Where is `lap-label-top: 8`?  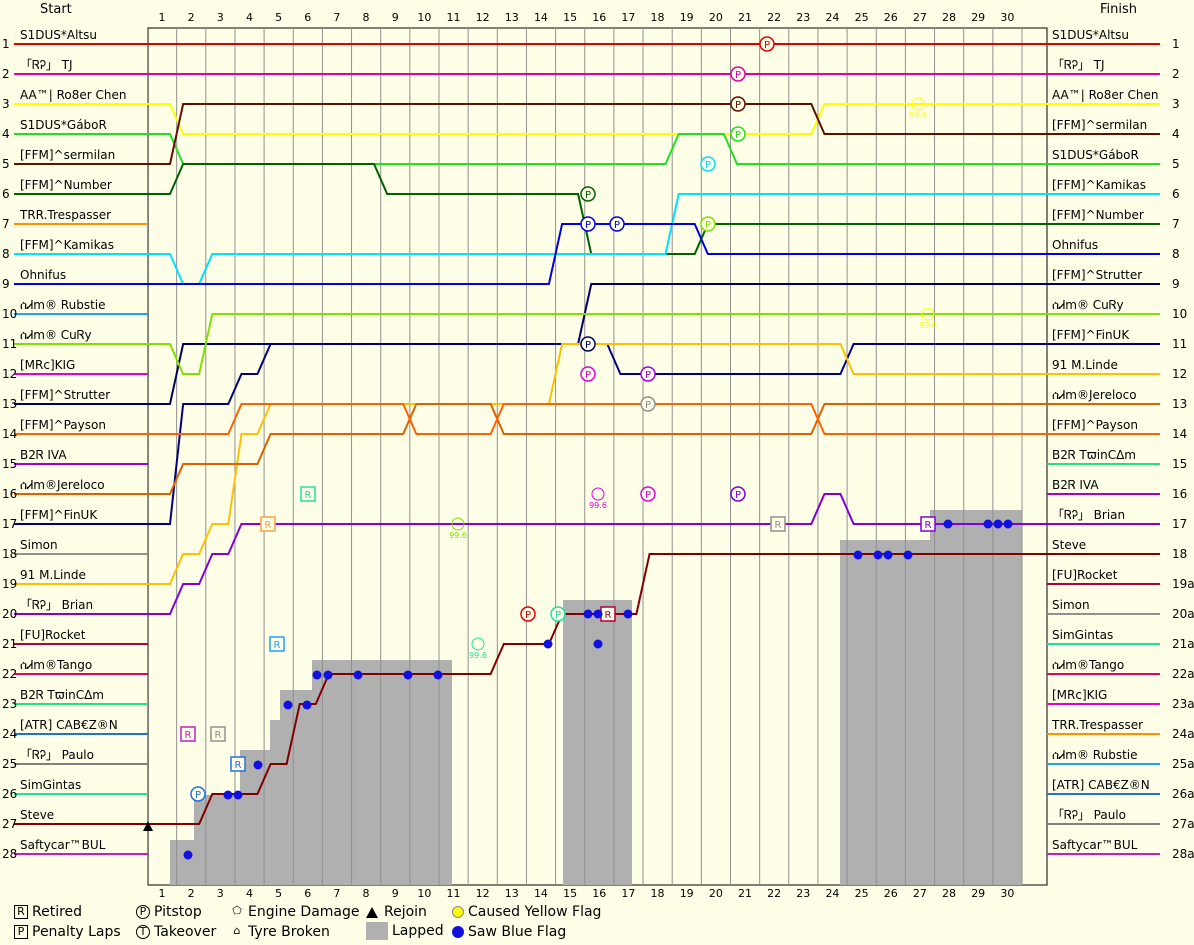
lap-label-top: 8 is located at coordinates (366, 17).